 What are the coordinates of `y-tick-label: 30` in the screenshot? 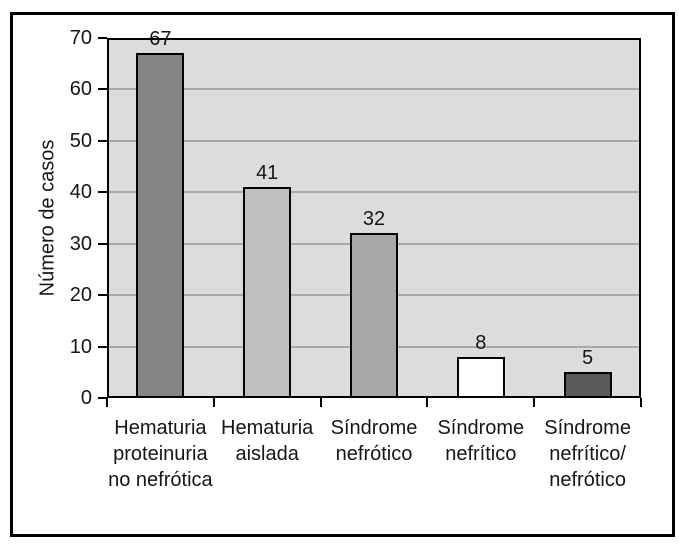 It's located at (80, 243).